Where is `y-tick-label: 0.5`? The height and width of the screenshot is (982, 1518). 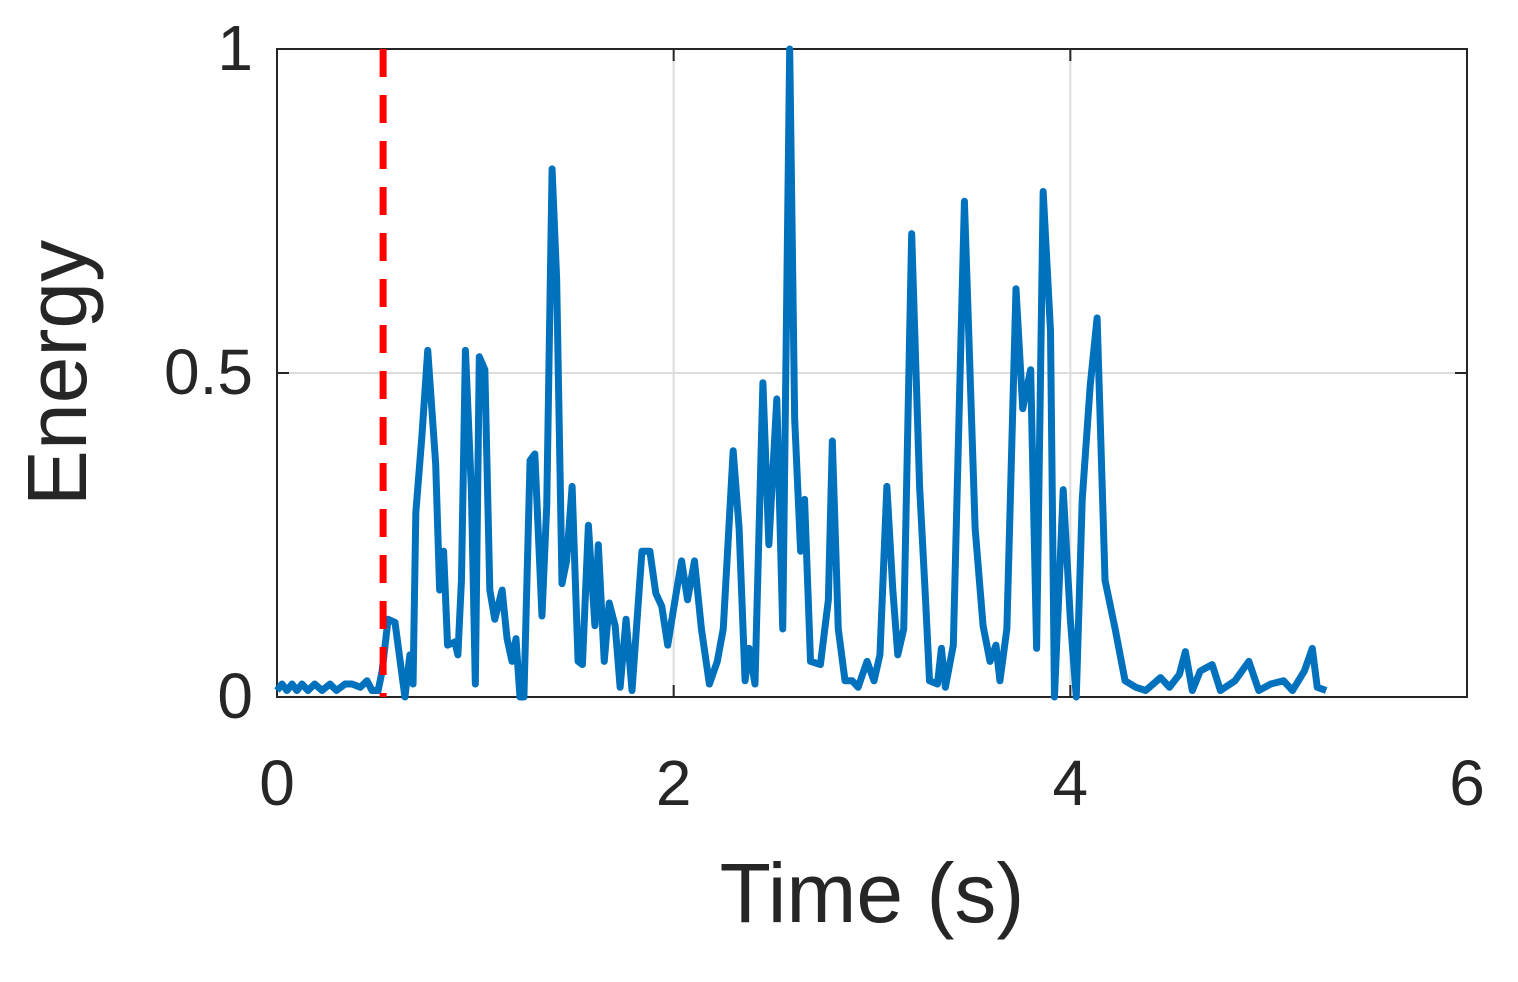 y-tick-label: 0.5 is located at coordinates (208, 372).